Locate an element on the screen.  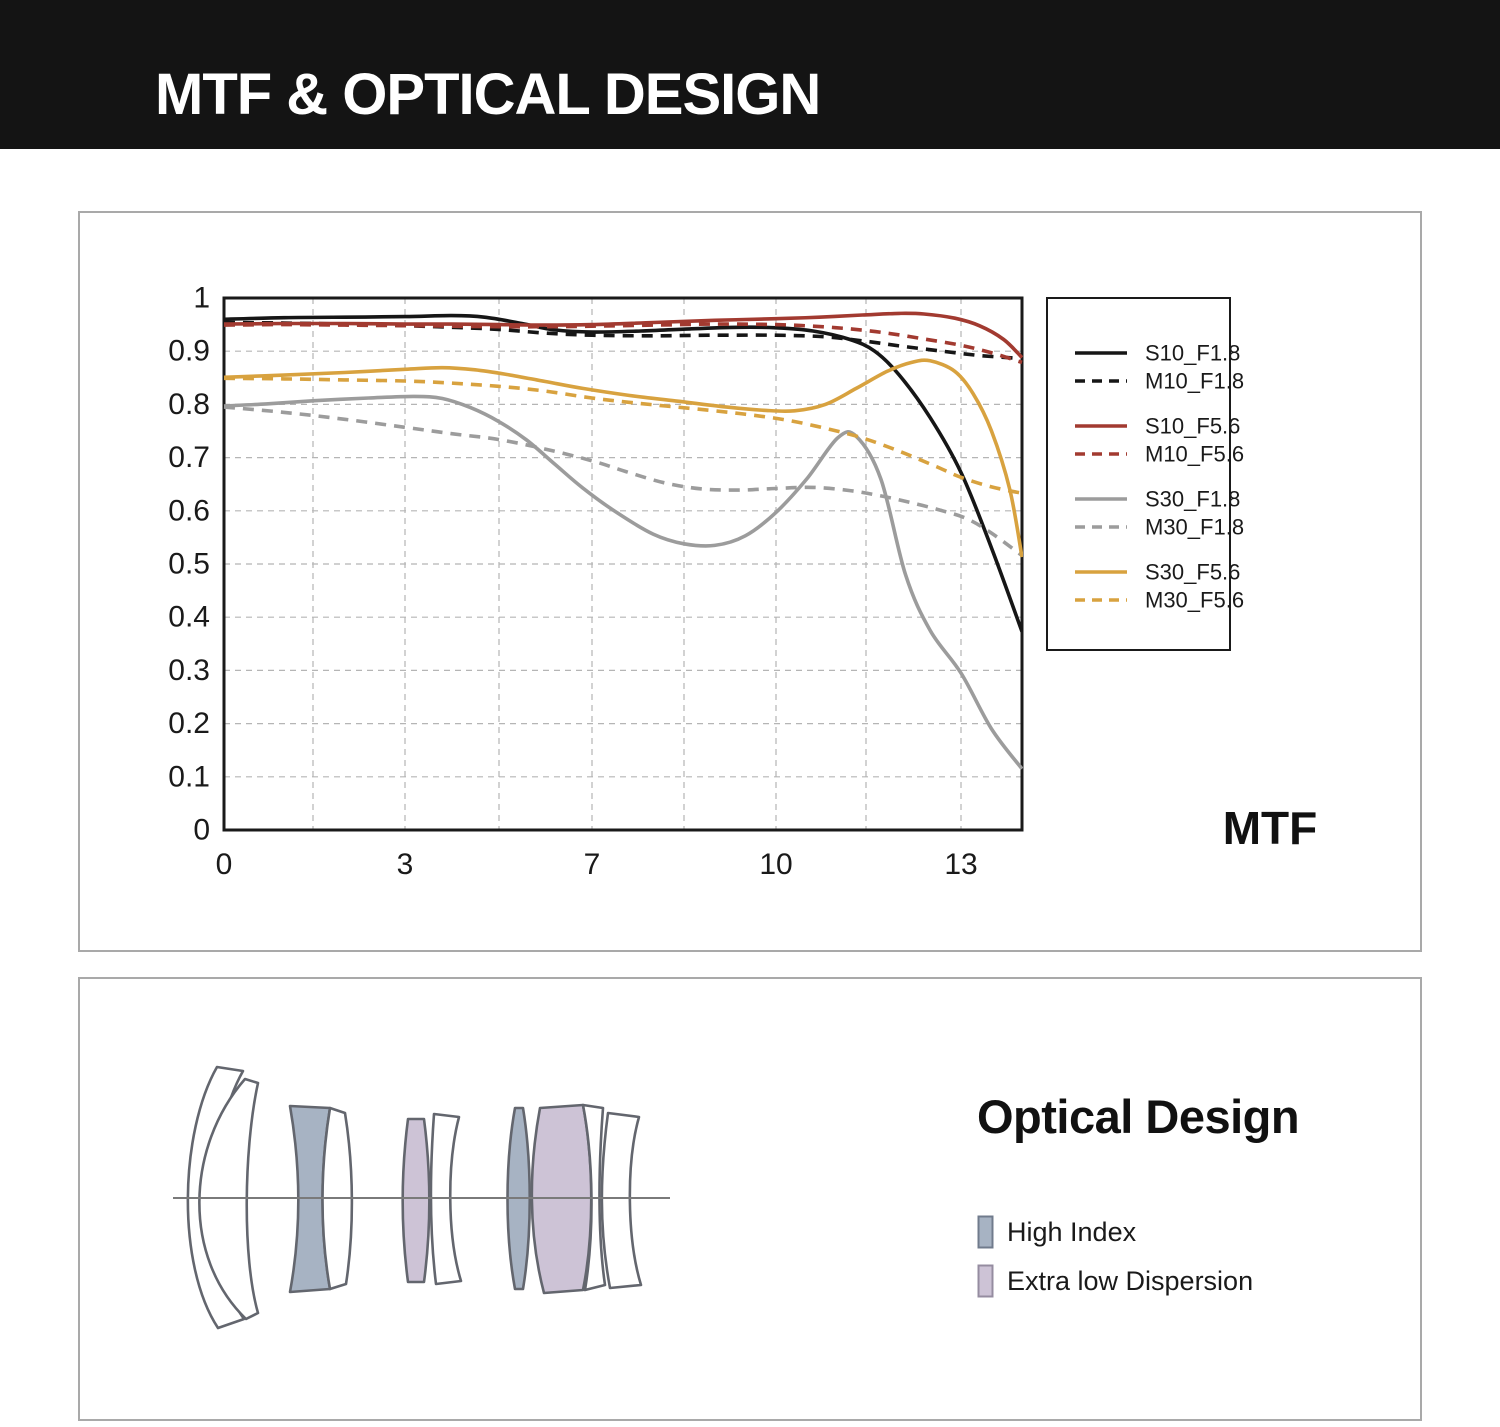
legend-item-ed: Extra low Dispersion is located at coordinates (1115, 1281).